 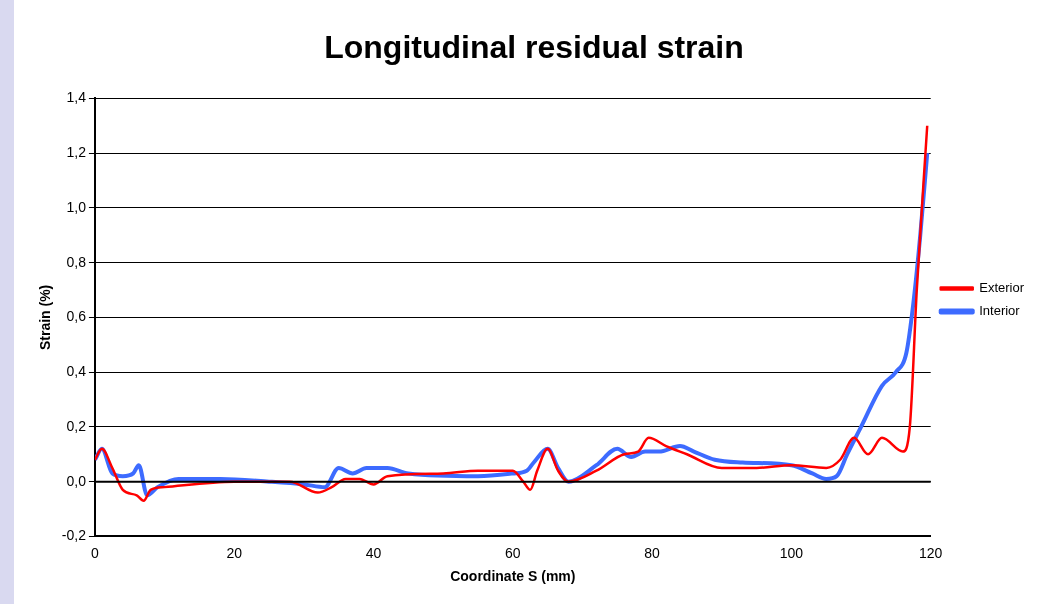 What do you see at coordinates (931, 552) in the screenshot?
I see `x-tick-label: 120` at bounding box center [931, 552].